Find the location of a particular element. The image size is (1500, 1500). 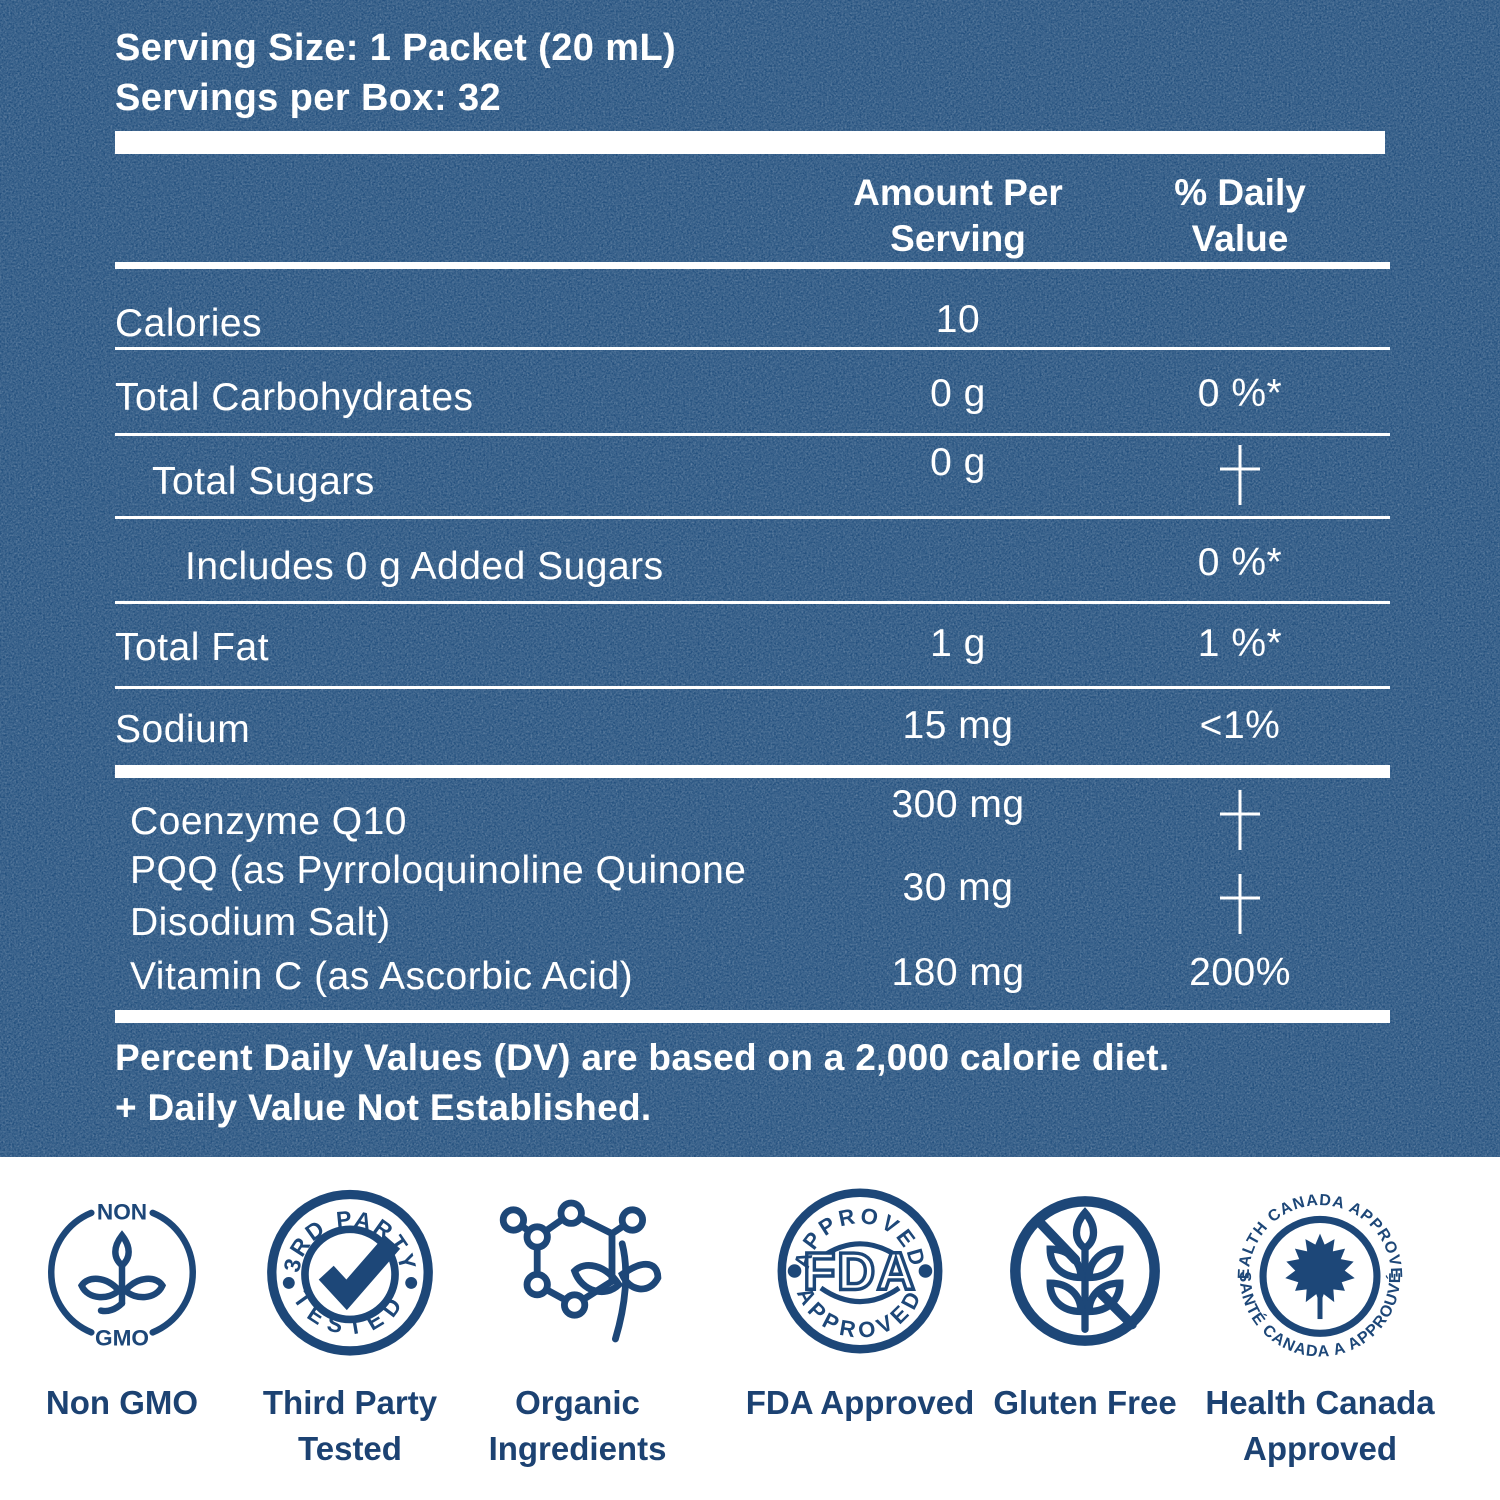

badge-label-health-canada-approved: Health Canada Approved is located at coordinates (1320, 1425).